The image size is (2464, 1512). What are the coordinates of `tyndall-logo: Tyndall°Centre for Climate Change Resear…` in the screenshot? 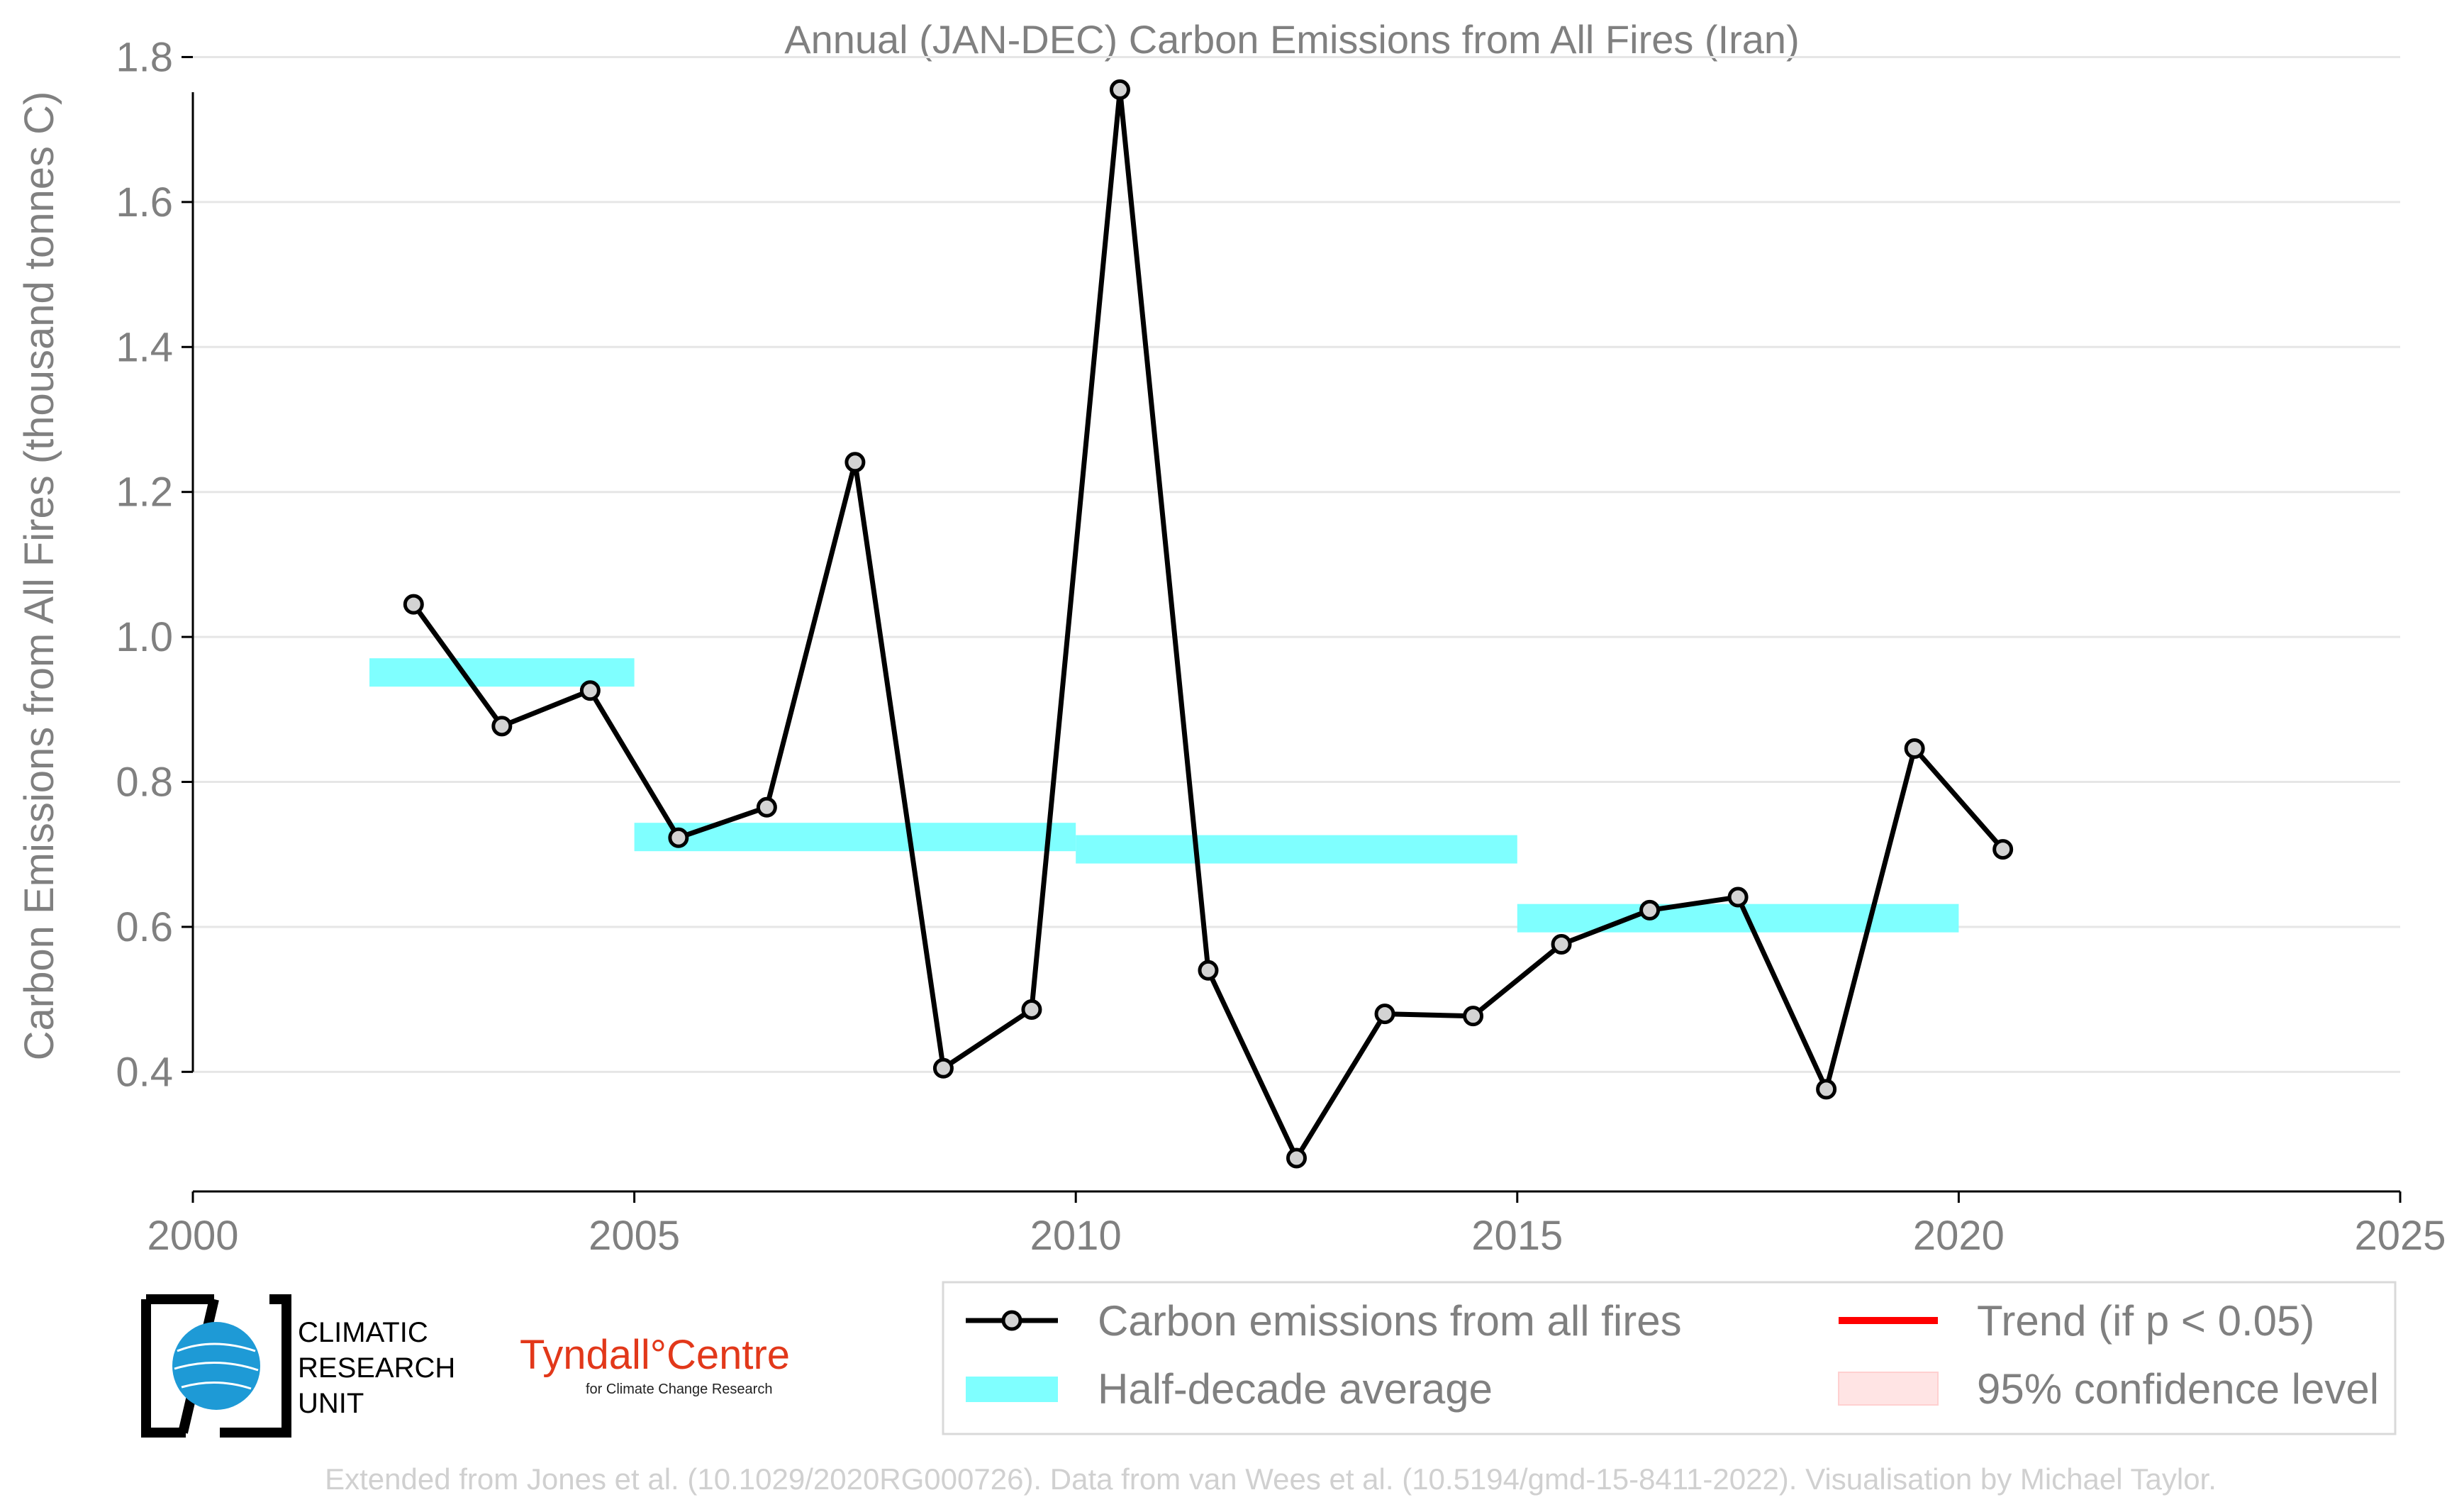 It's located at (655, 1364).